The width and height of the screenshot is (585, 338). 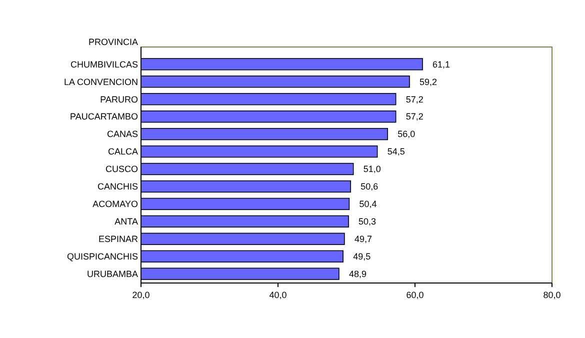 What do you see at coordinates (357, 273) in the screenshot?
I see `data-label: 48,9` at bounding box center [357, 273].